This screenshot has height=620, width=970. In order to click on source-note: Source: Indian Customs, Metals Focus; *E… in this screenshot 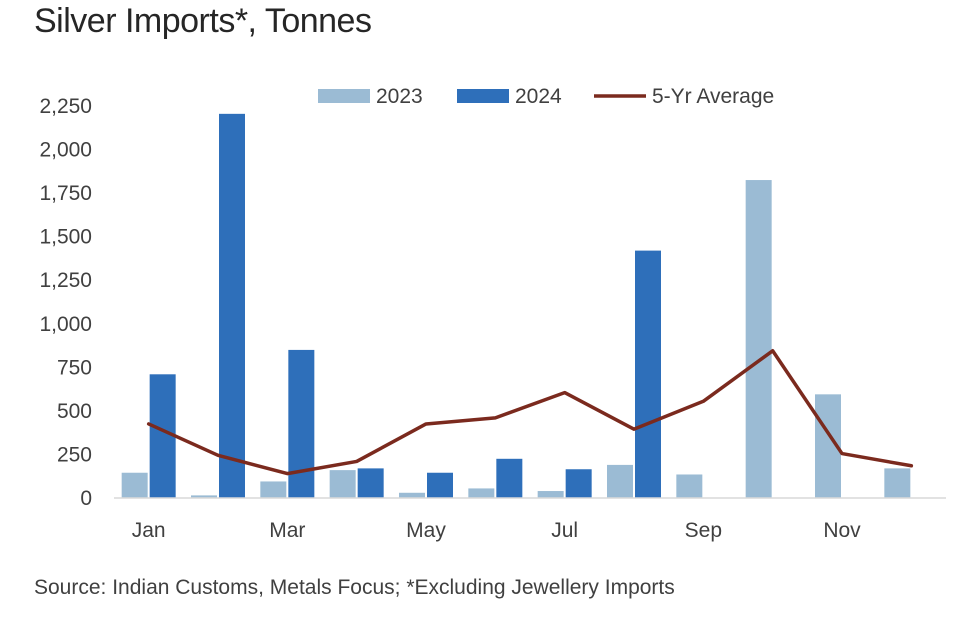, I will do `click(354, 587)`.